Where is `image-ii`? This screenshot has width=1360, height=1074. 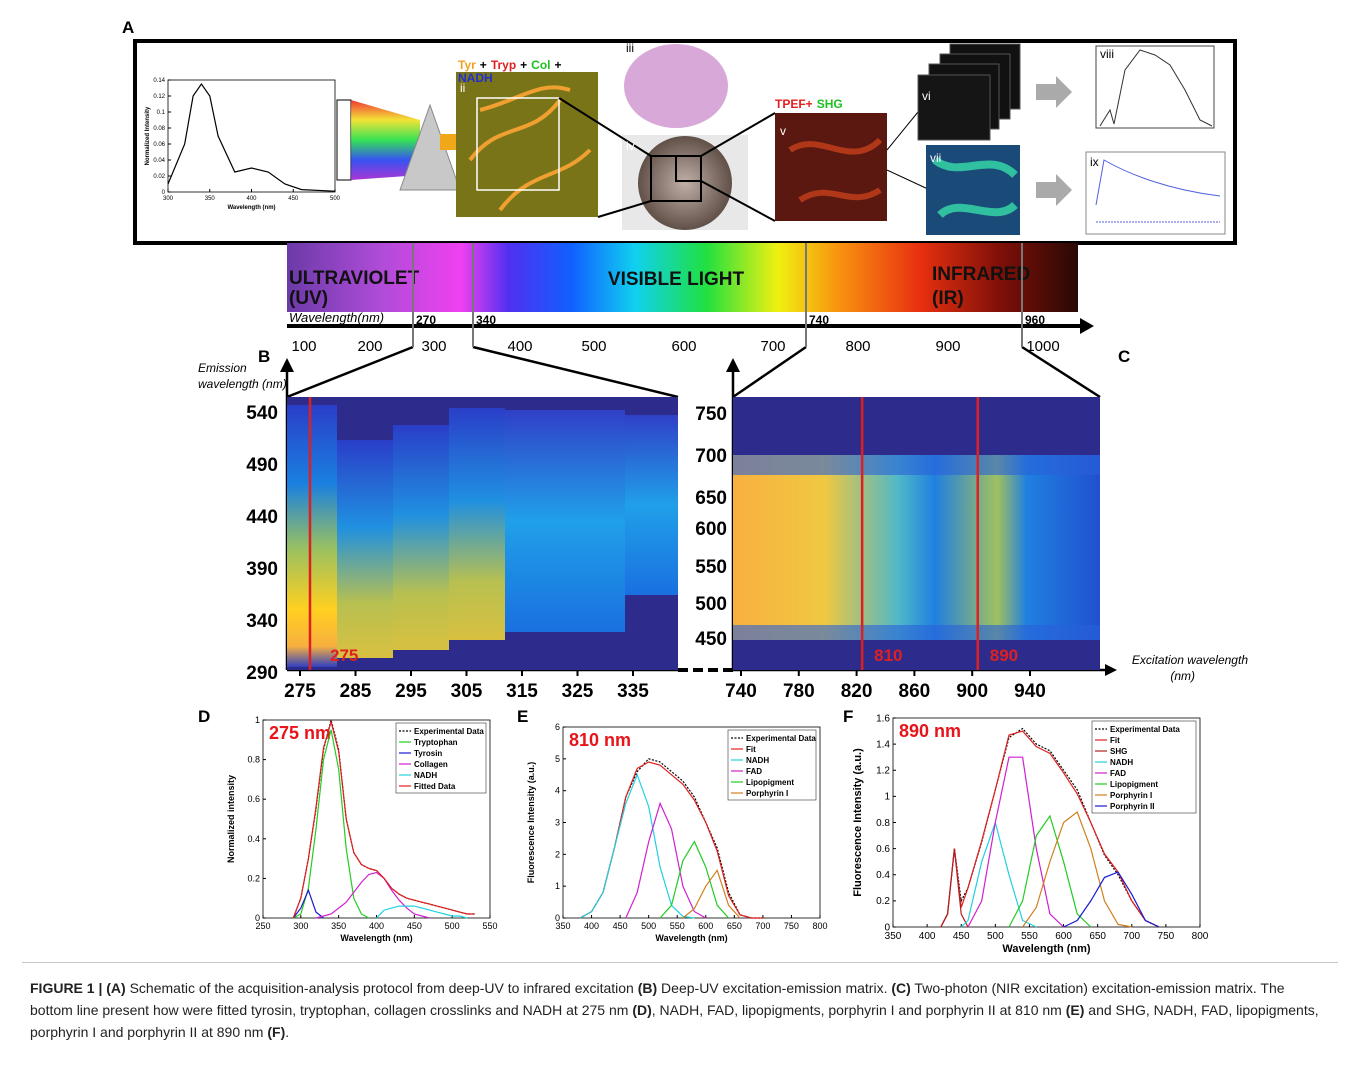
image-ii is located at coordinates (527, 144).